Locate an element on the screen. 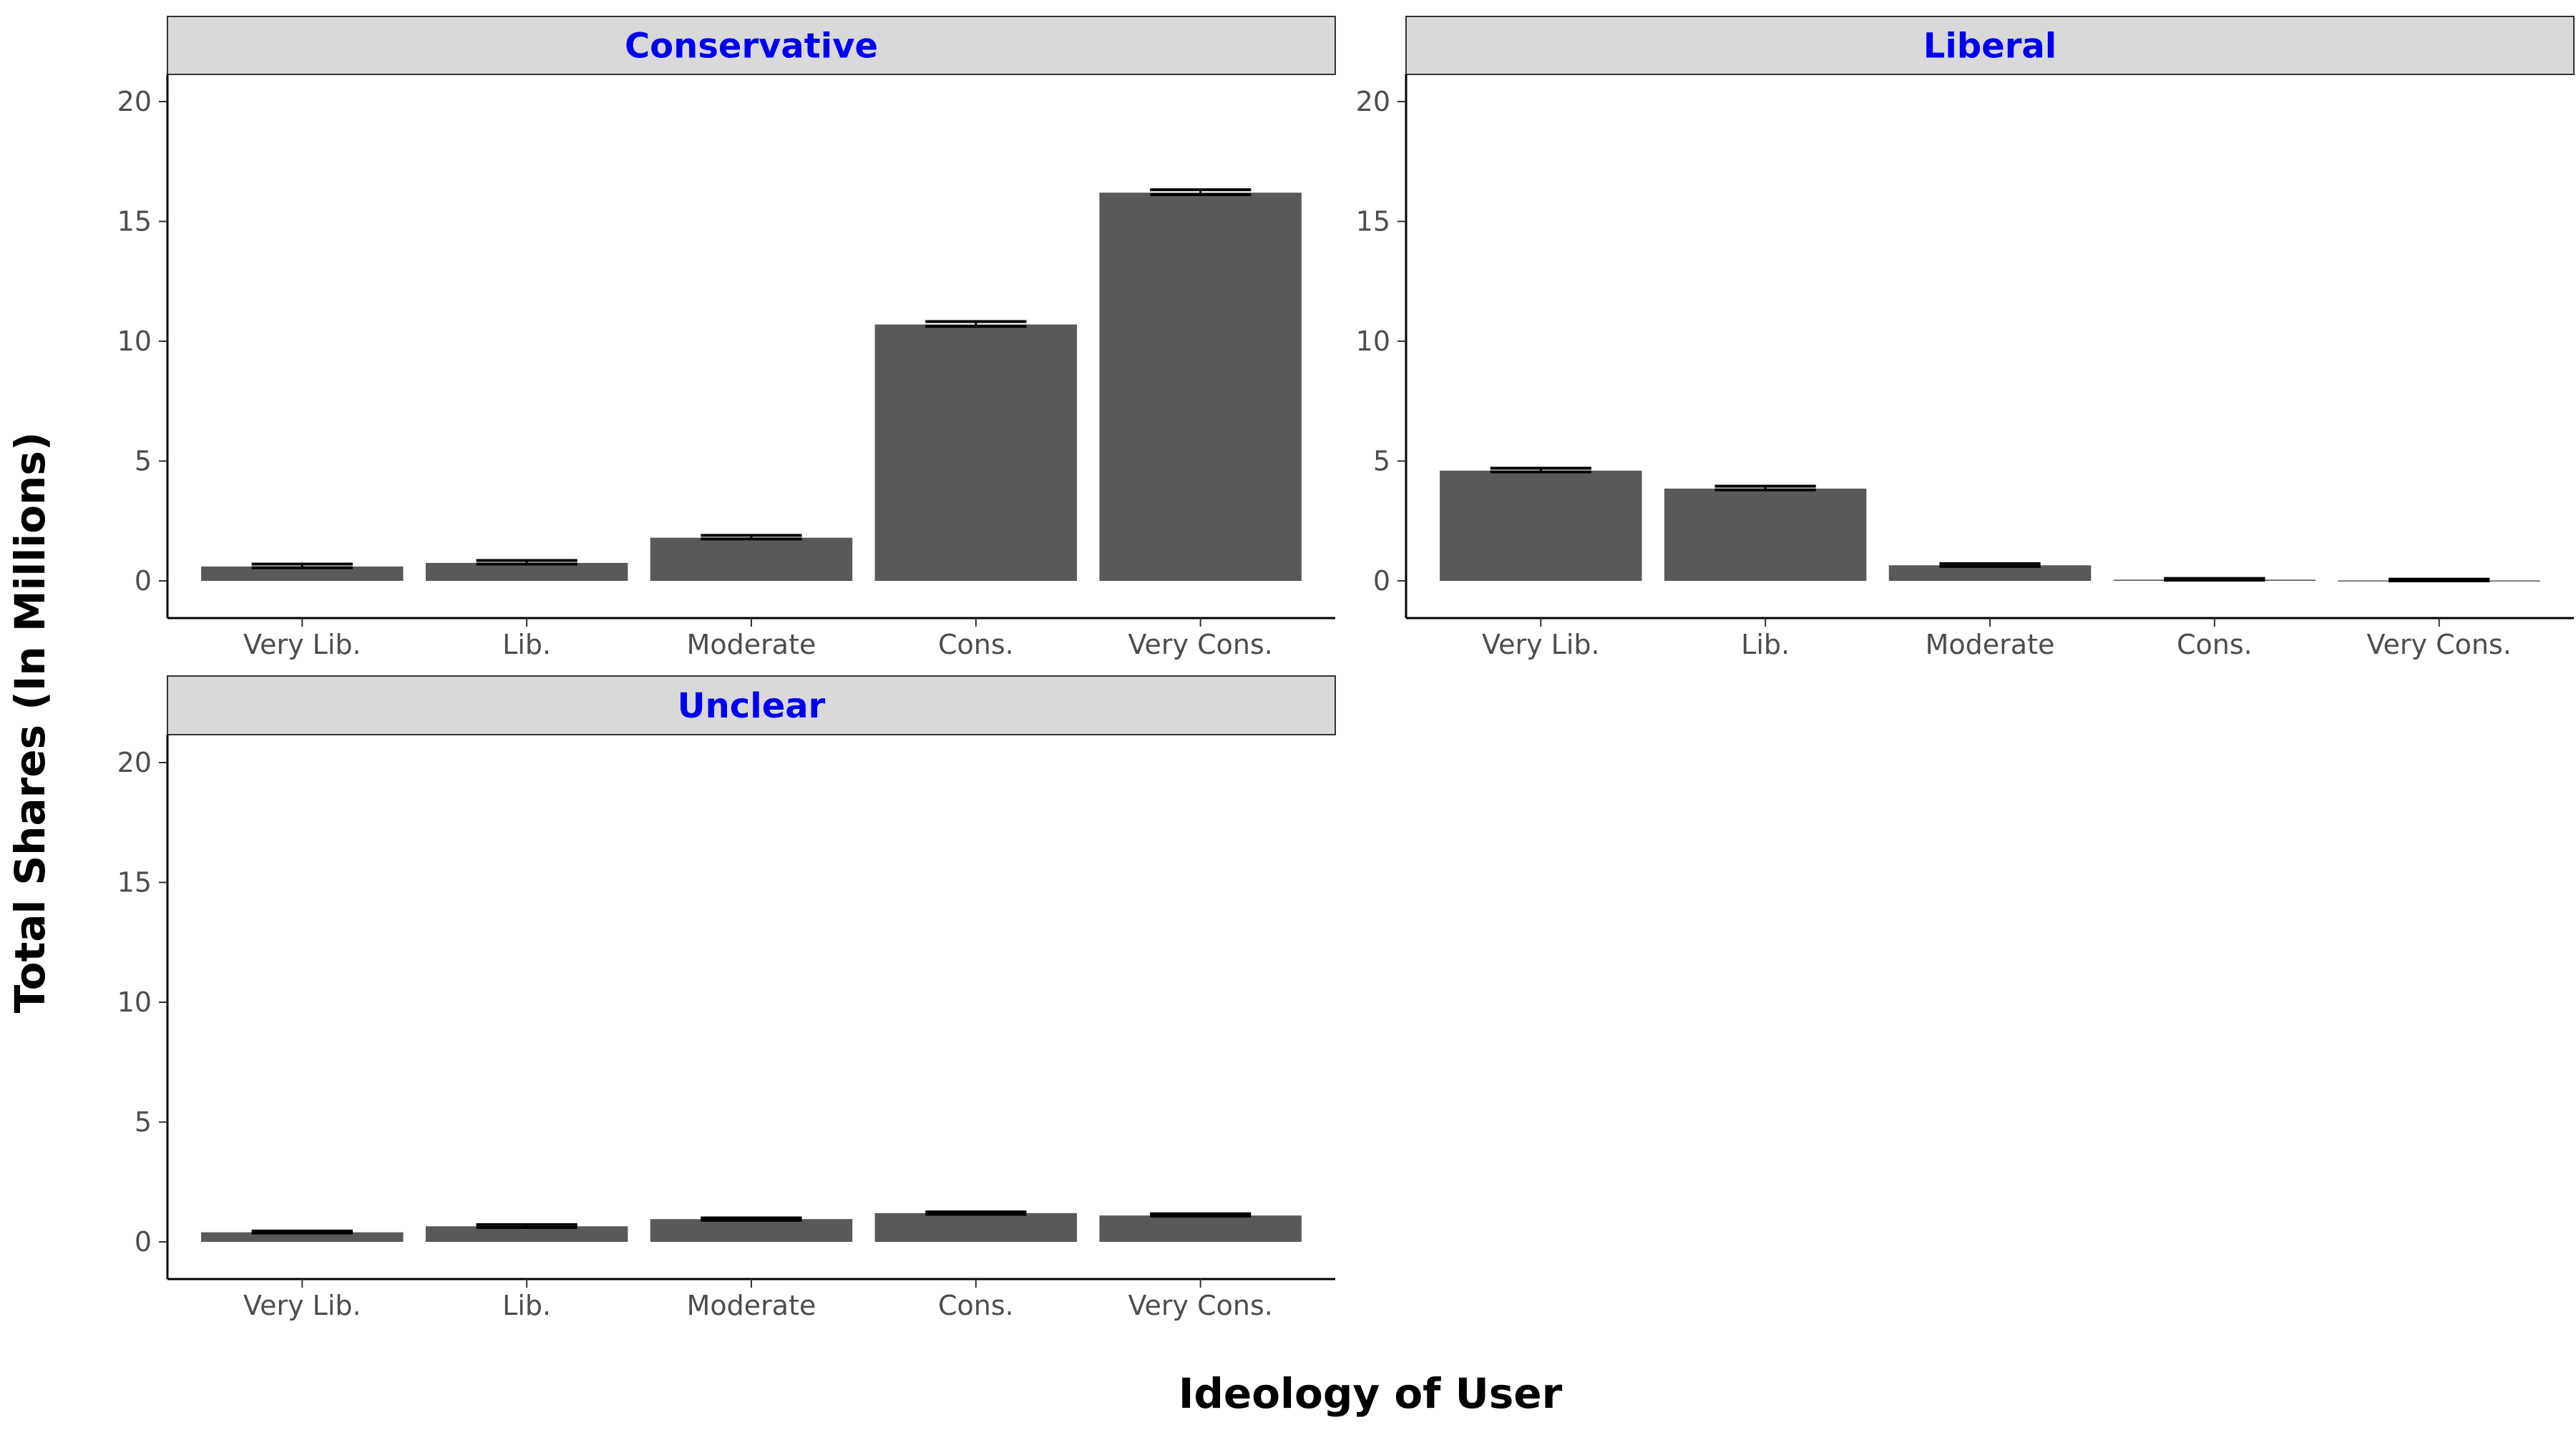 This screenshot has width=2576, height=1430. facet-strip-label: Liberal is located at coordinates (1990, 46).